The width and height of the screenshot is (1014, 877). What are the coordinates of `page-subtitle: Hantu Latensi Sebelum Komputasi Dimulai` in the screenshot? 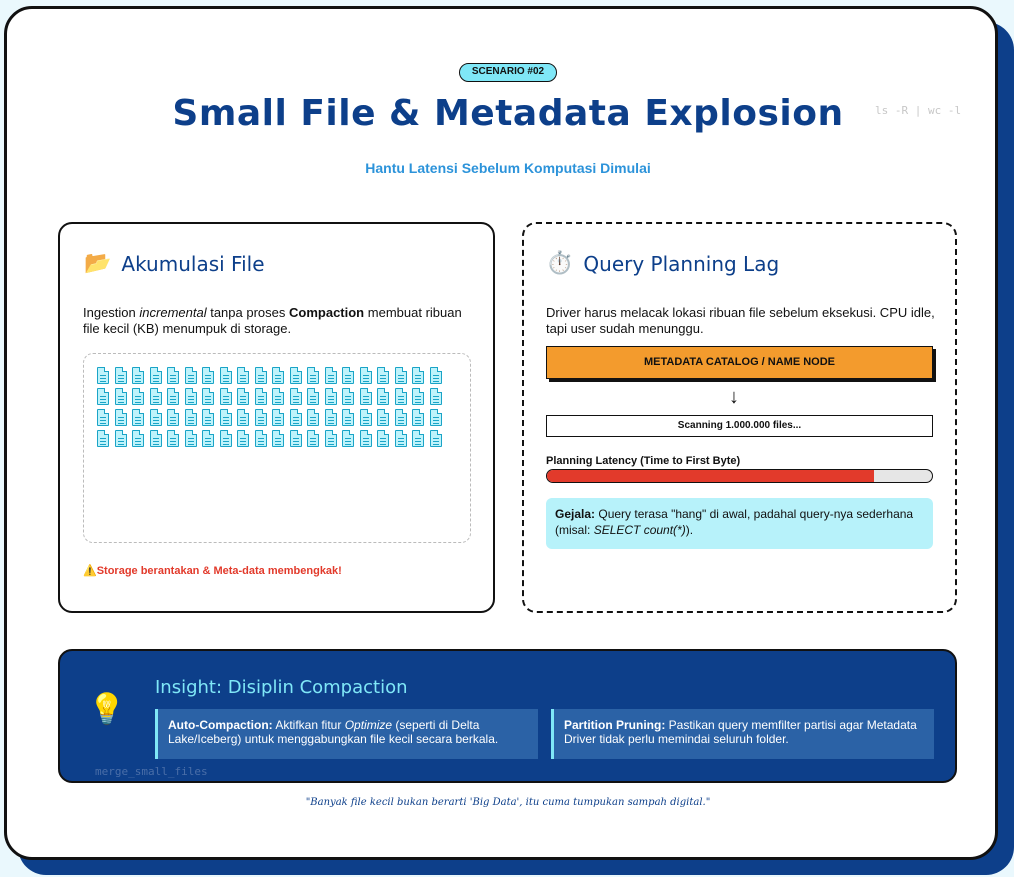 It's located at (508, 168).